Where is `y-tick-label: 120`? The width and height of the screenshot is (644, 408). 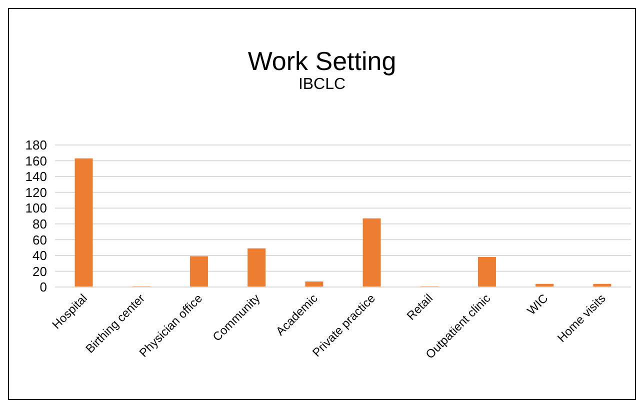
y-tick-label: 120 is located at coordinates (36, 192).